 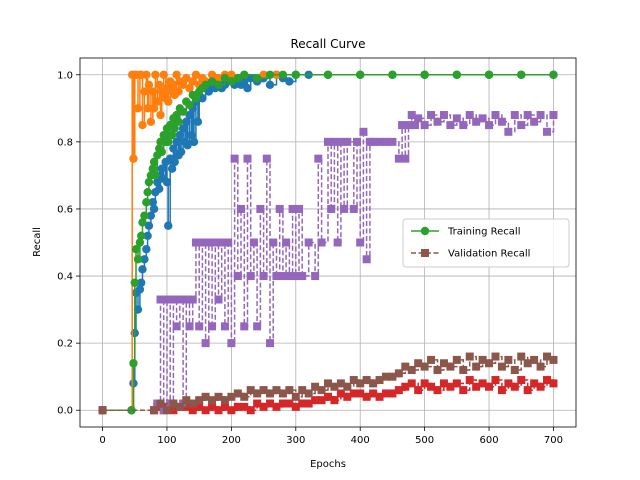 I want to click on legend-item: Training Recall, so click(x=465, y=232).